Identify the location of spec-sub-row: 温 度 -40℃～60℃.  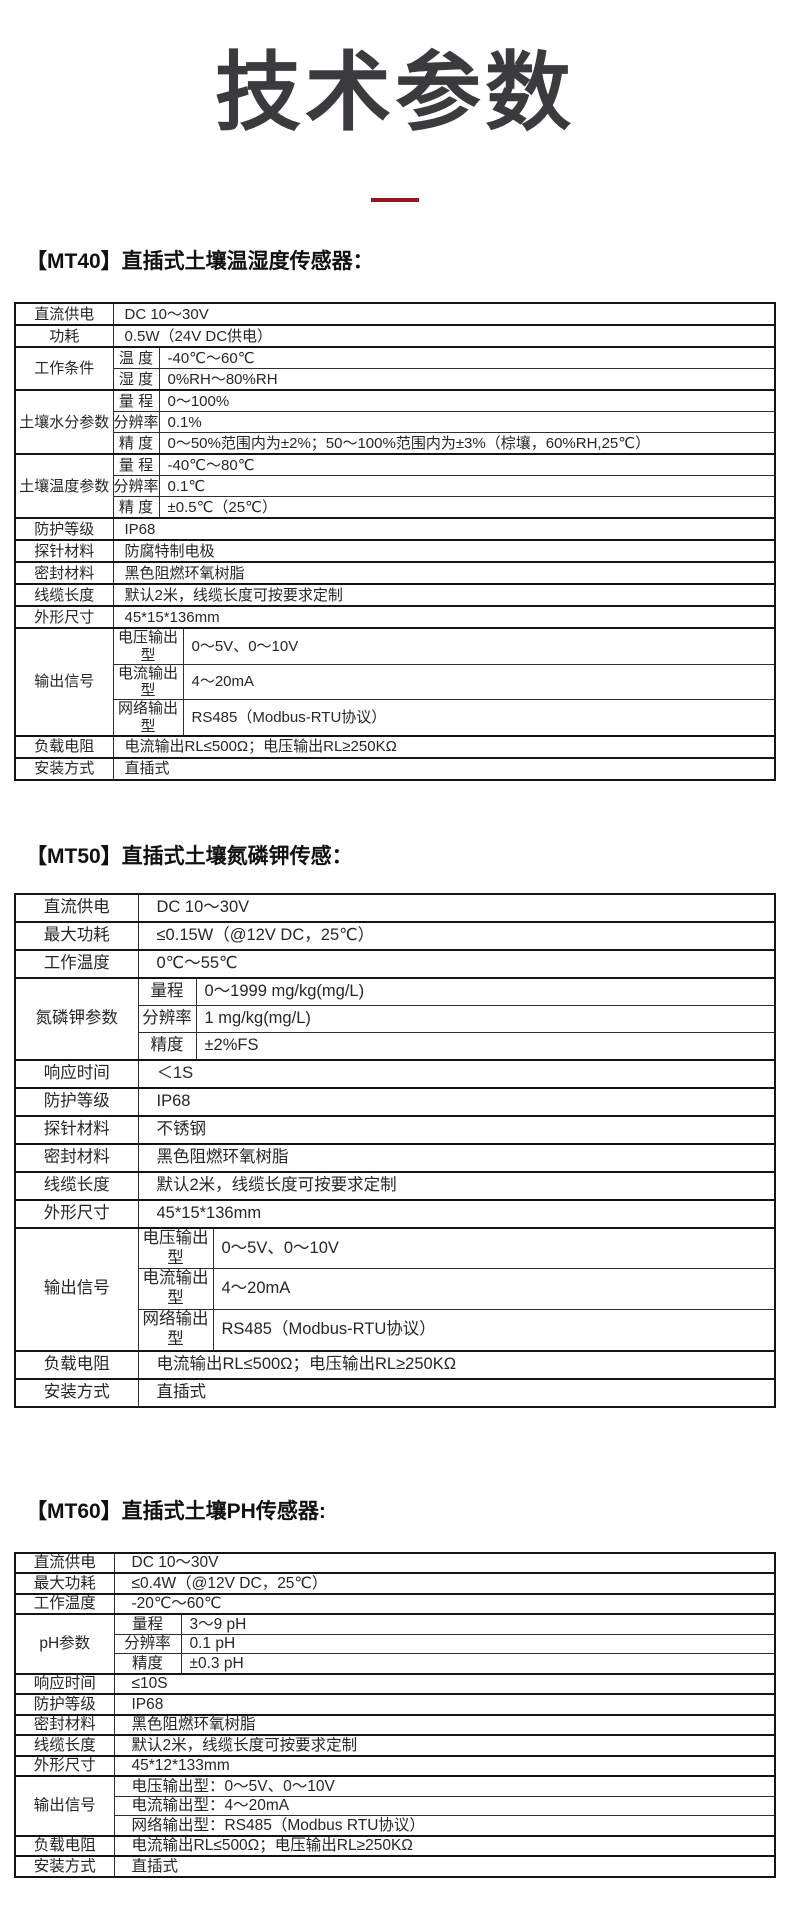
(444, 358).